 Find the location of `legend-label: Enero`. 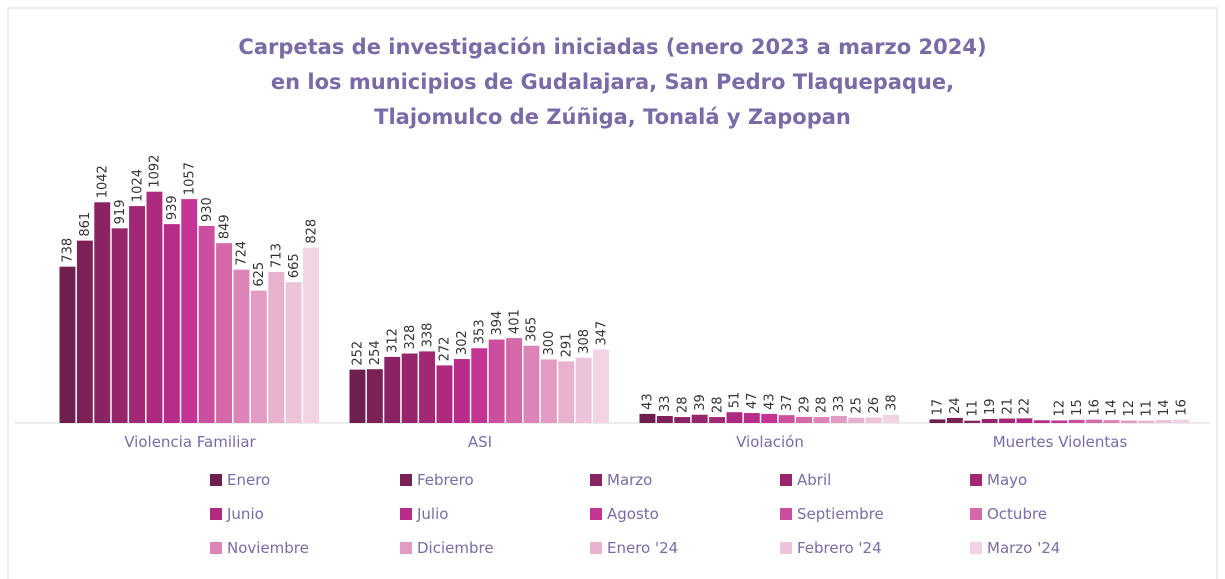

legend-label: Enero is located at coordinates (248, 480).